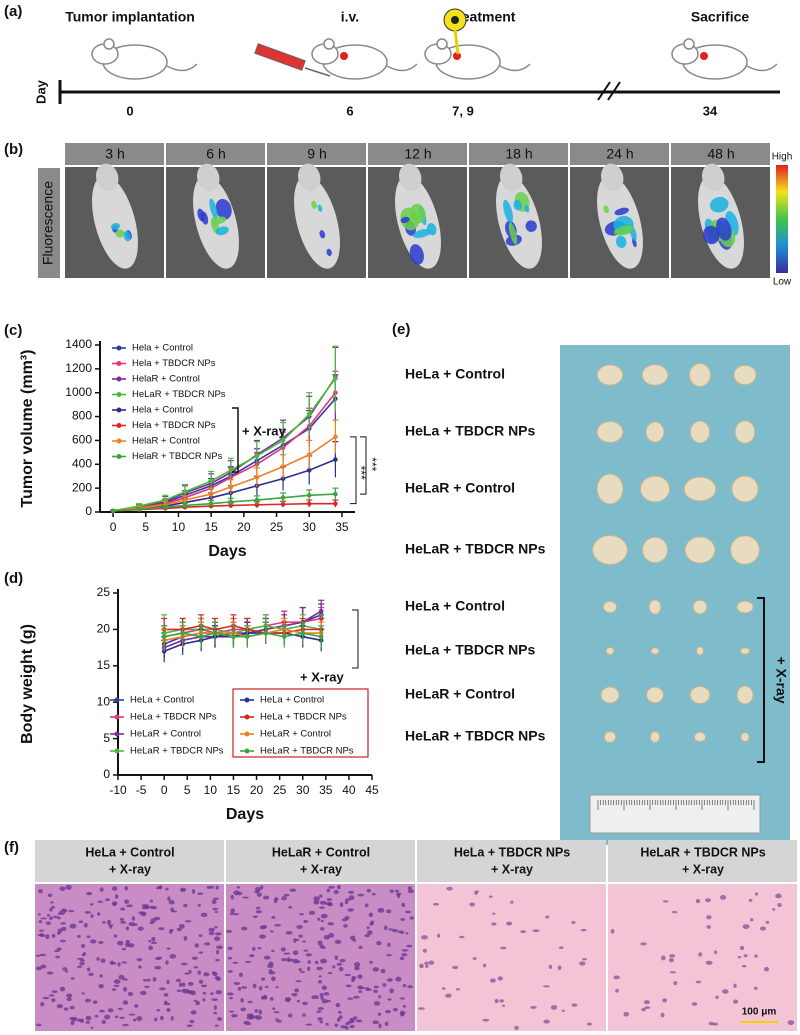 The image size is (800, 1035). What do you see at coordinates (470, 650) in the screenshot?
I see `row-label: HeLa + TBDCR NPs` at bounding box center [470, 650].